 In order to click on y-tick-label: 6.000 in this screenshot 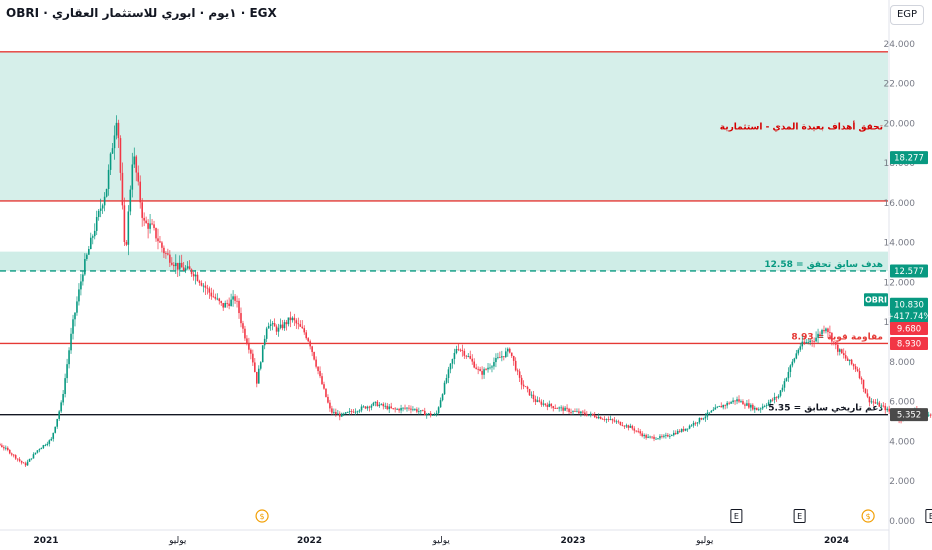, I will do `click(902, 403)`.